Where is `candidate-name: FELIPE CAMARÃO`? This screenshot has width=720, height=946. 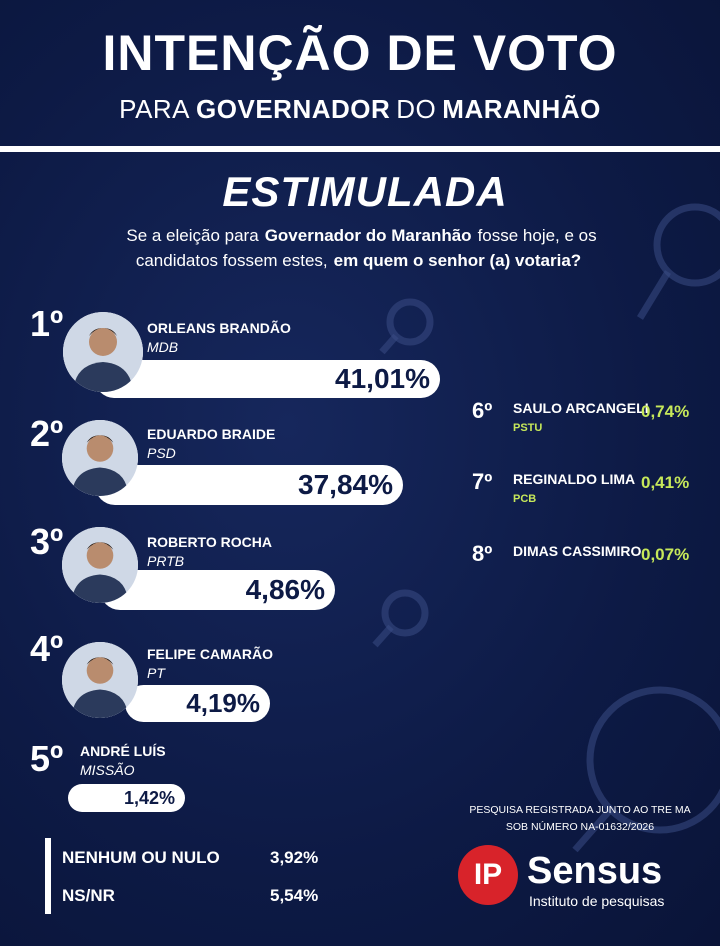
candidate-name: FELIPE CAMARÃO is located at coordinates (210, 654).